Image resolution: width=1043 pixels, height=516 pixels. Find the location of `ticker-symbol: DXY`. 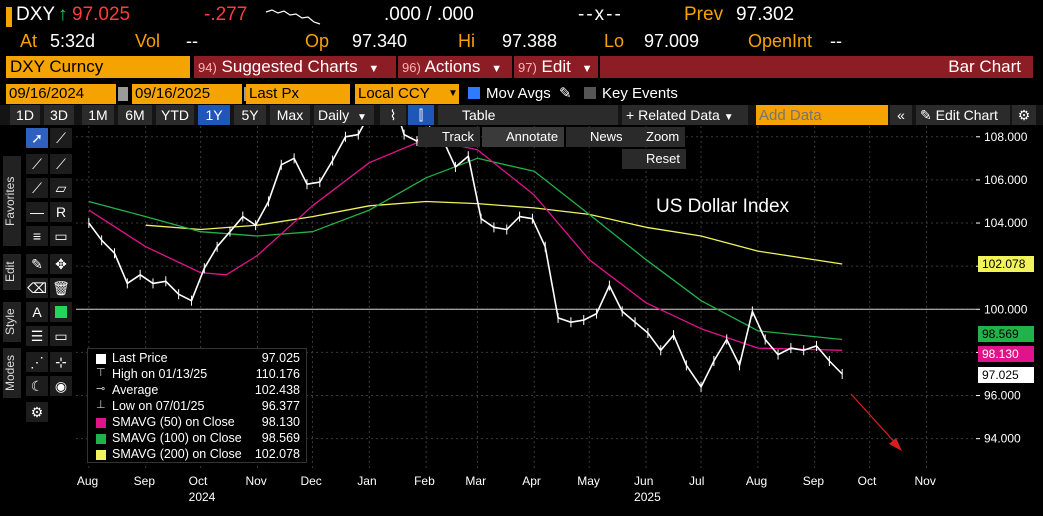

ticker-symbol: DXY is located at coordinates (36, 14).